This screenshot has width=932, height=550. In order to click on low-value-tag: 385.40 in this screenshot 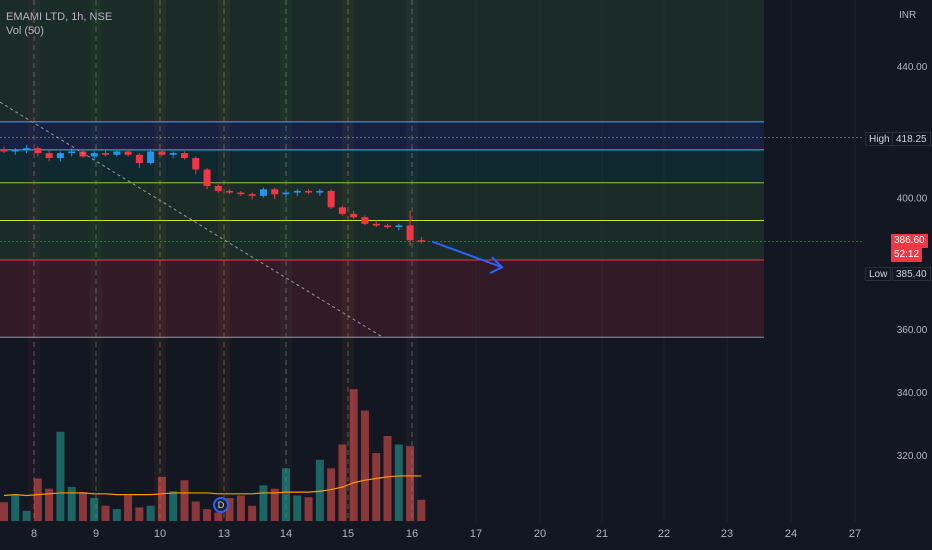, I will do `click(911, 274)`.